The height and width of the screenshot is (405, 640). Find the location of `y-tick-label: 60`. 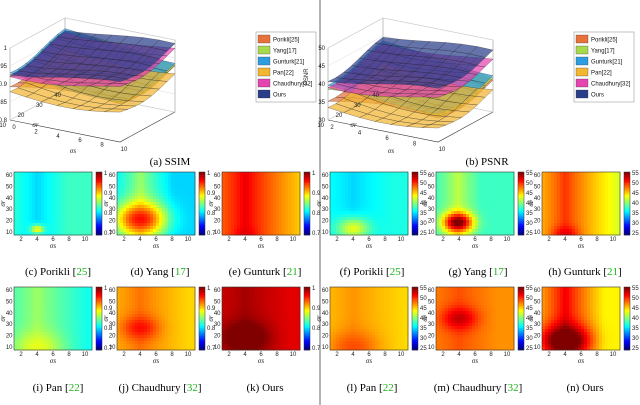

y-tick-label: 60 is located at coordinates (217, 176).